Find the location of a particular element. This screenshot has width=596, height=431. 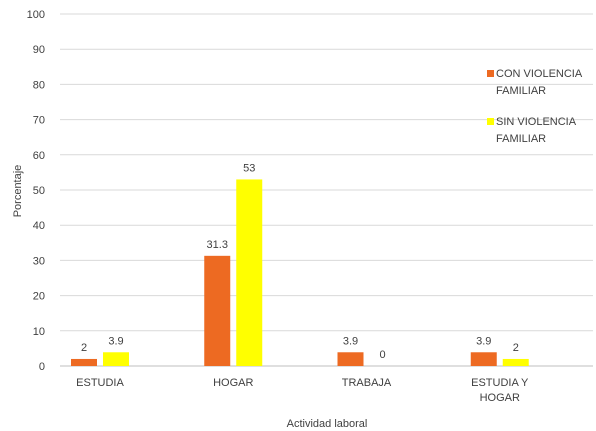

x-axis-categories: ESTUDIA HOGAR TRABAJA ESTUDIA Y HOGAR is located at coordinates (302, 390).